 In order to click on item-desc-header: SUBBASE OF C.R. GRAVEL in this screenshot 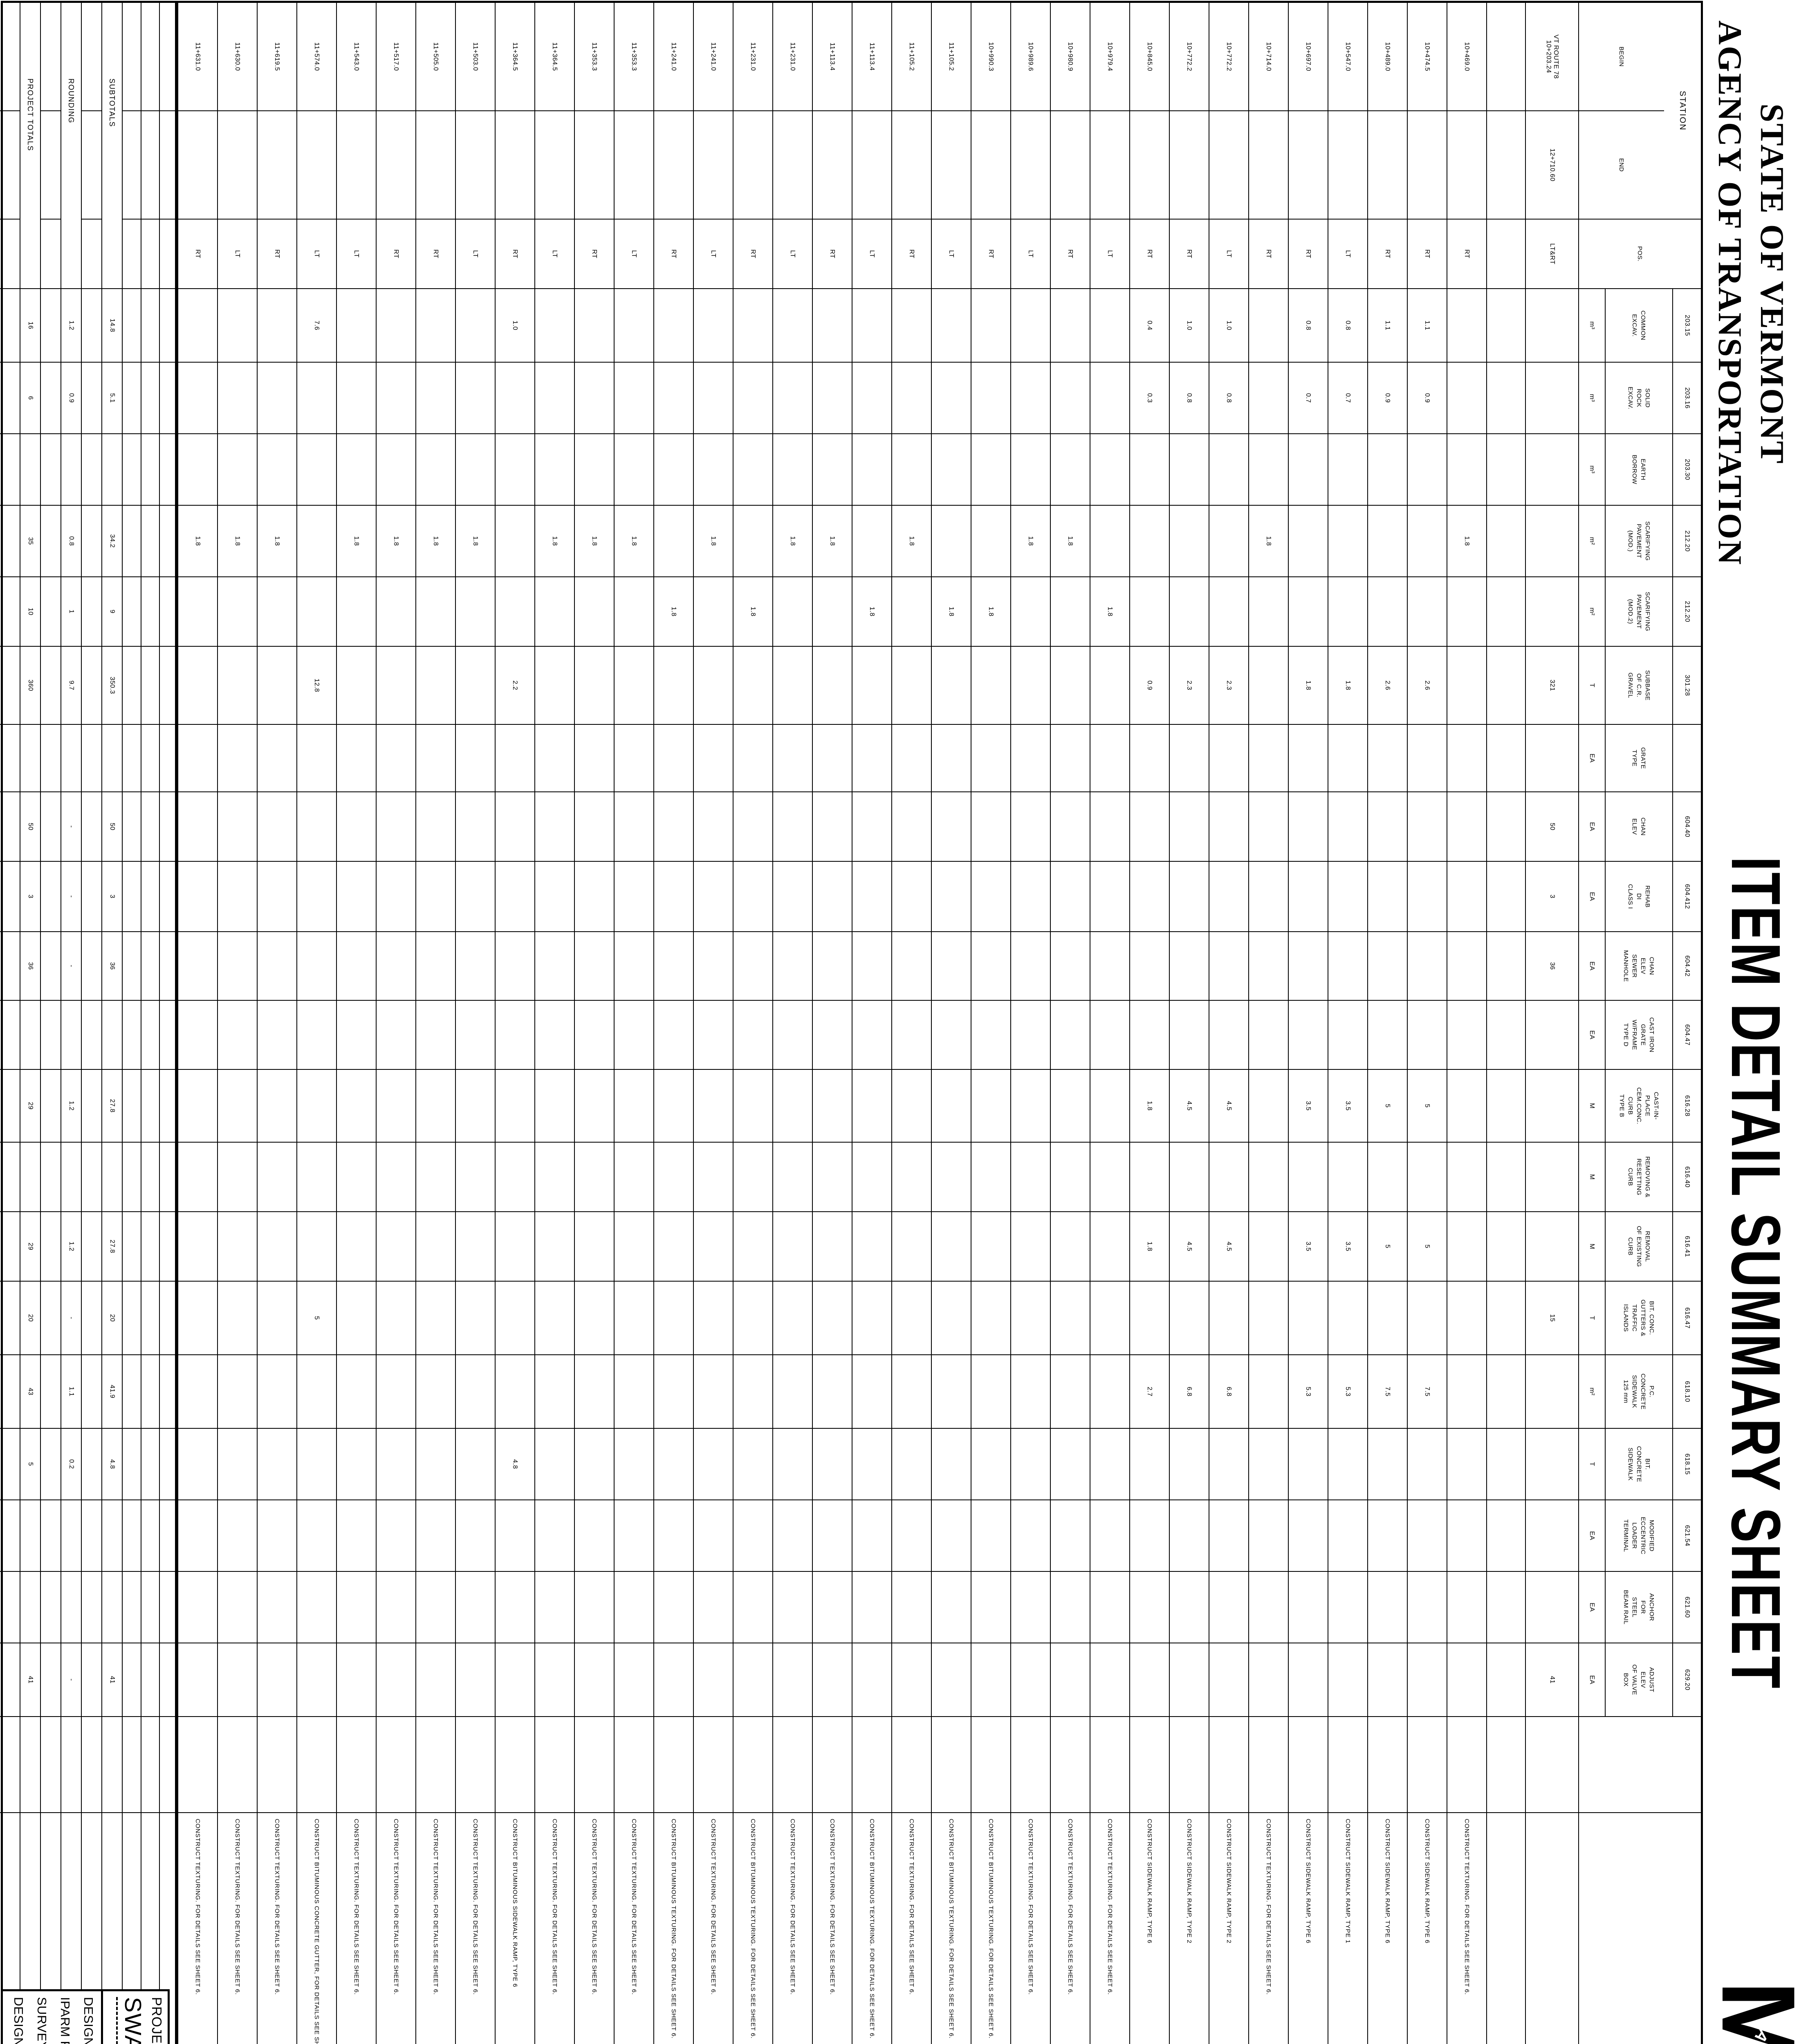, I will do `click(1639, 686)`.